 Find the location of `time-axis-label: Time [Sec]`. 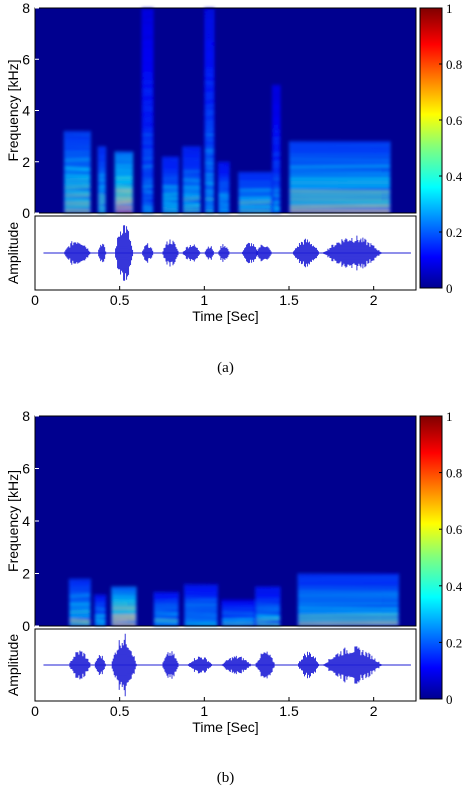

time-axis-label: Time [Sec] is located at coordinates (225, 316).